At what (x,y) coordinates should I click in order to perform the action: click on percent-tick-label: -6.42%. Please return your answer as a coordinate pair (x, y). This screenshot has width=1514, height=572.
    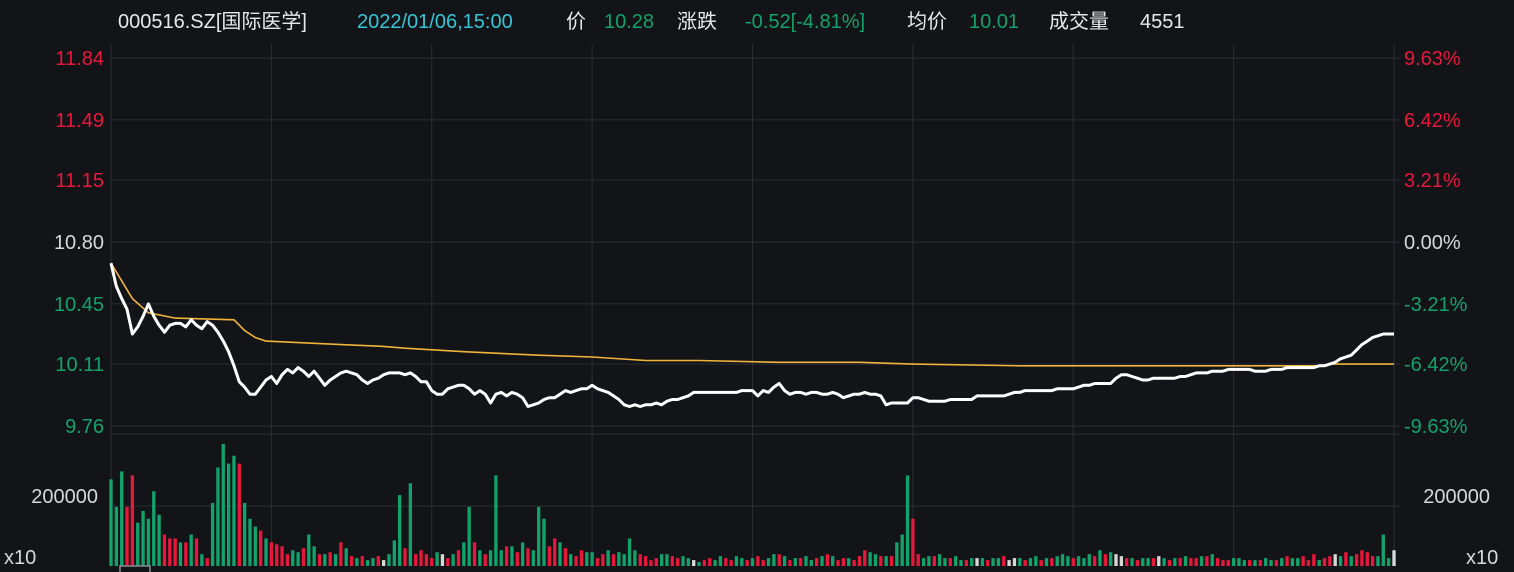
    Looking at the image, I should click on (1436, 365).